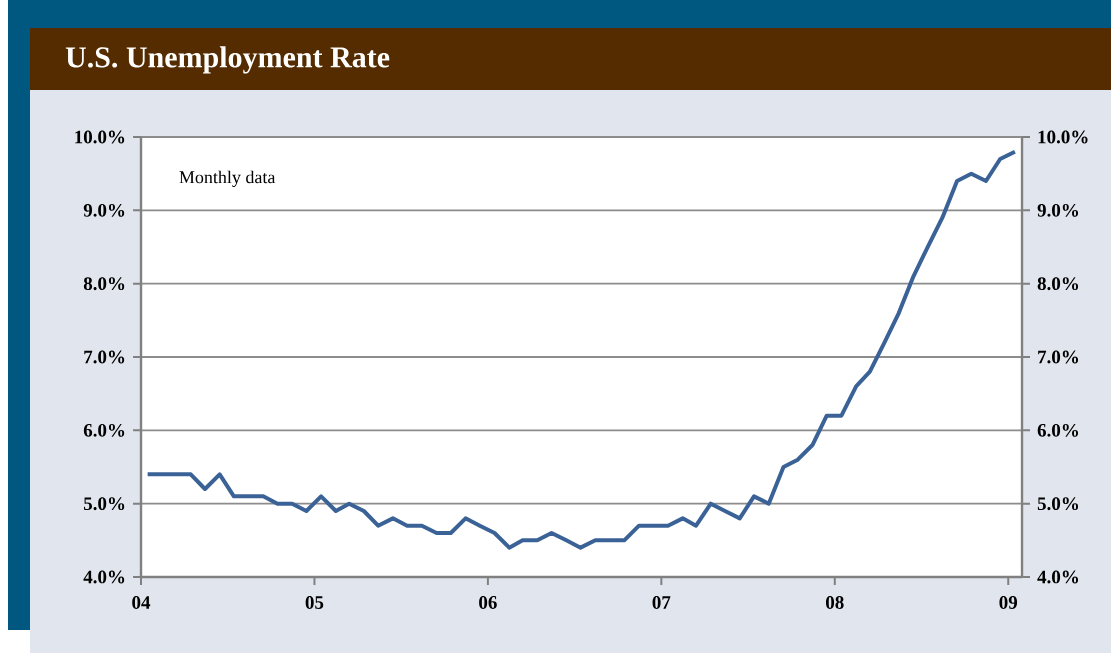  Describe the element at coordinates (1058, 210) in the screenshot. I see `y2-tick-label: 9.0%` at that location.